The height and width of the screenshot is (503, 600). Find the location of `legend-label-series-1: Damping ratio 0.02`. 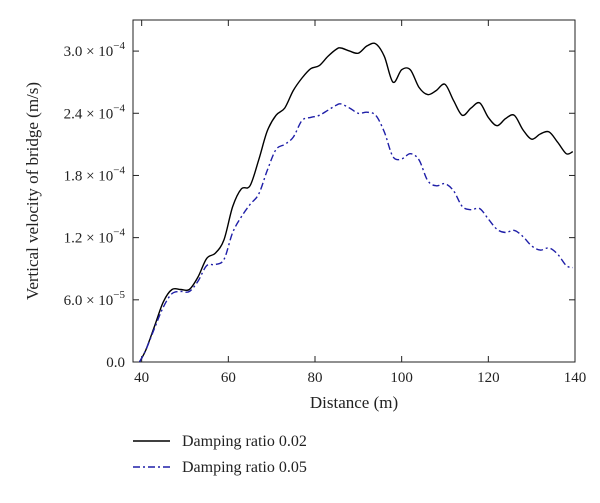

legend-label-series-1: Damping ratio 0.02 is located at coordinates (244, 441).